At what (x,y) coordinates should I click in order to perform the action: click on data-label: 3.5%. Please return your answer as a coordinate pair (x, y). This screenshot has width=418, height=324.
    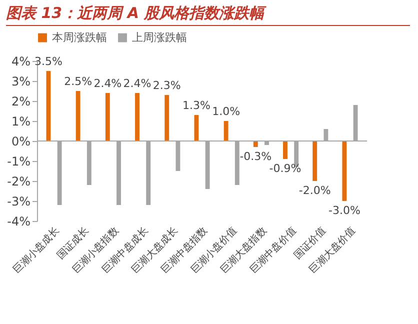
    Looking at the image, I should click on (48, 61).